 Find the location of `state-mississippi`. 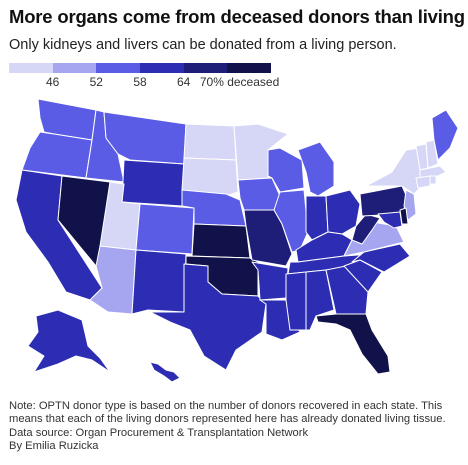

state-mississippi is located at coordinates (296, 301).